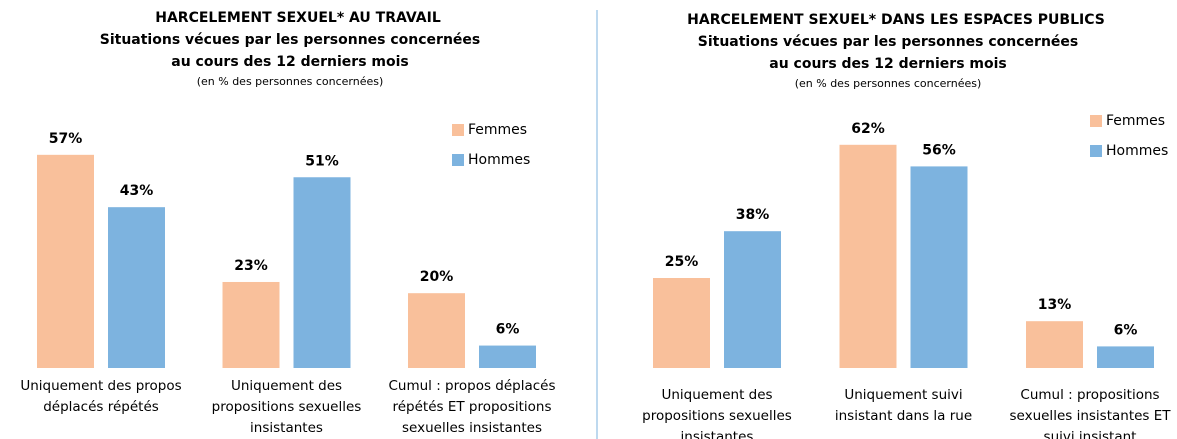  Describe the element at coordinates (471, 407) in the screenshot. I see `category-label: répétés ET propositions` at that location.